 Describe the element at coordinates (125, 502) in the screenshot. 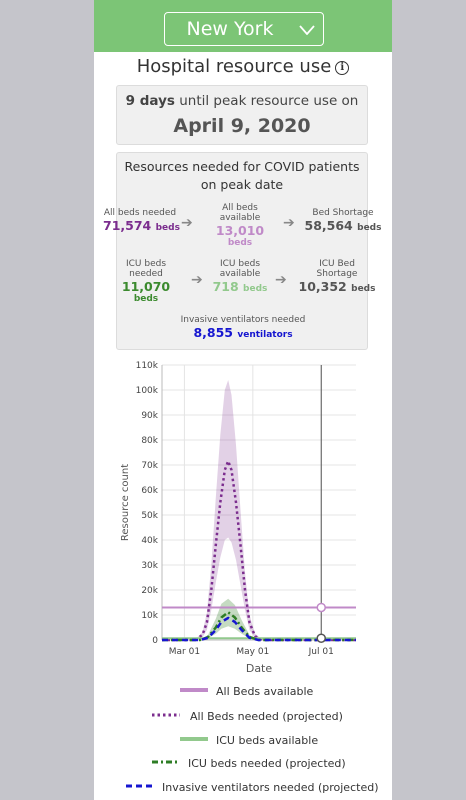

I see `y-axis-label: Resource count` at that location.